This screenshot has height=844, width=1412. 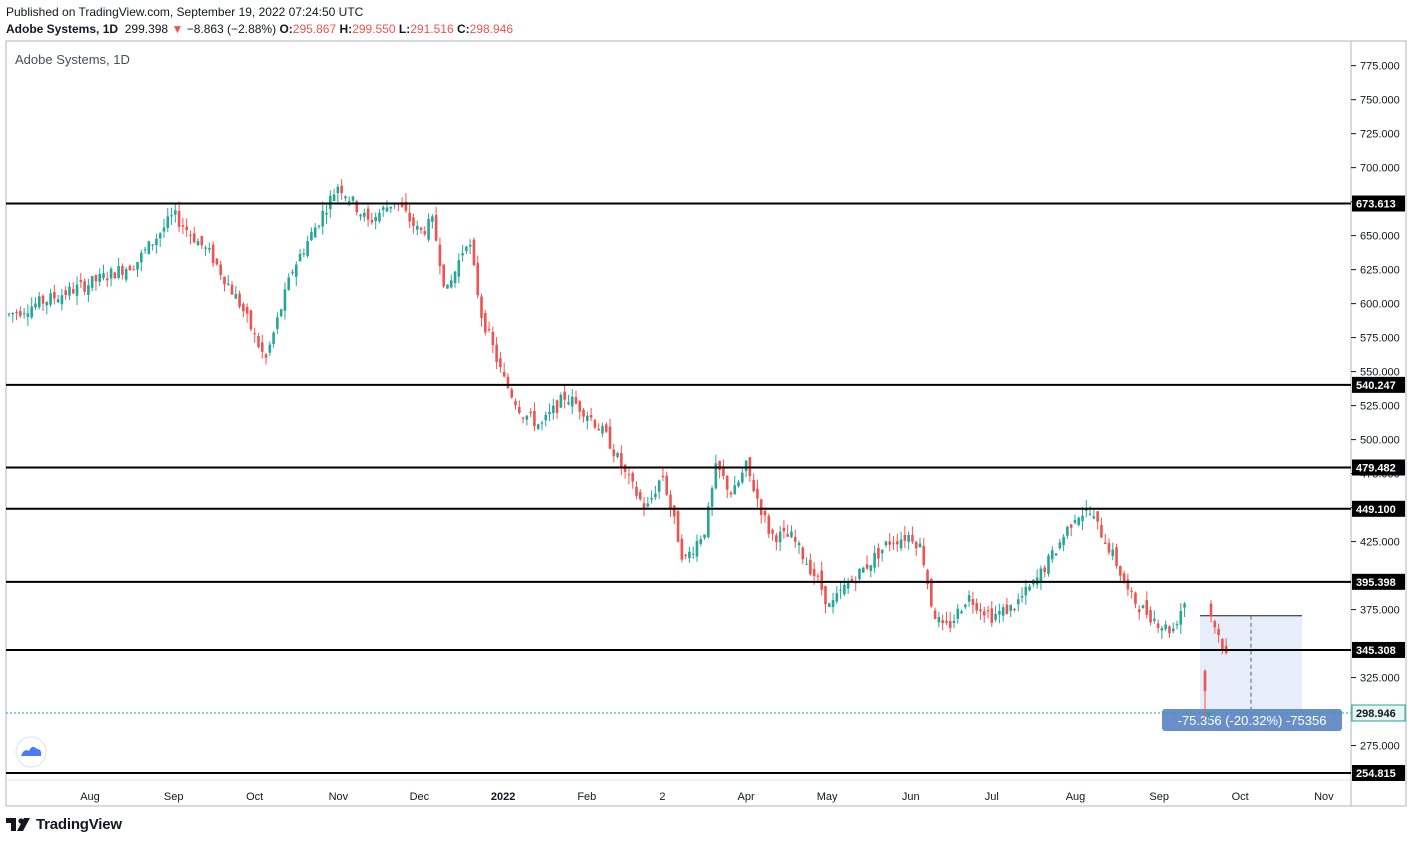 What do you see at coordinates (286, 29) in the screenshot?
I see `open-label: O:` at bounding box center [286, 29].